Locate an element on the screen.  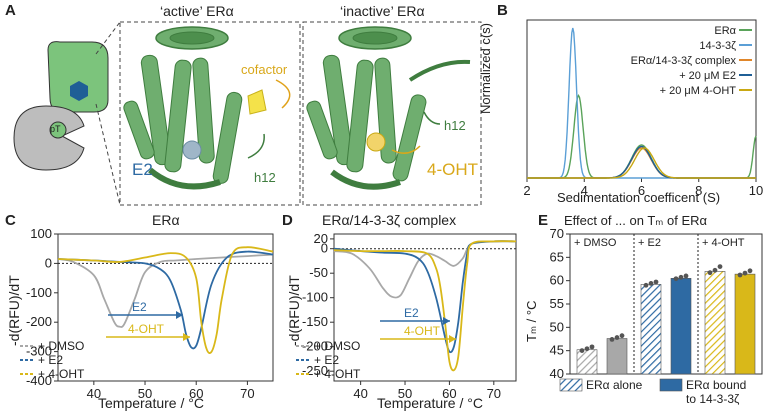
chart-e-ytick-label: 40 is located at coordinates (557, 373).